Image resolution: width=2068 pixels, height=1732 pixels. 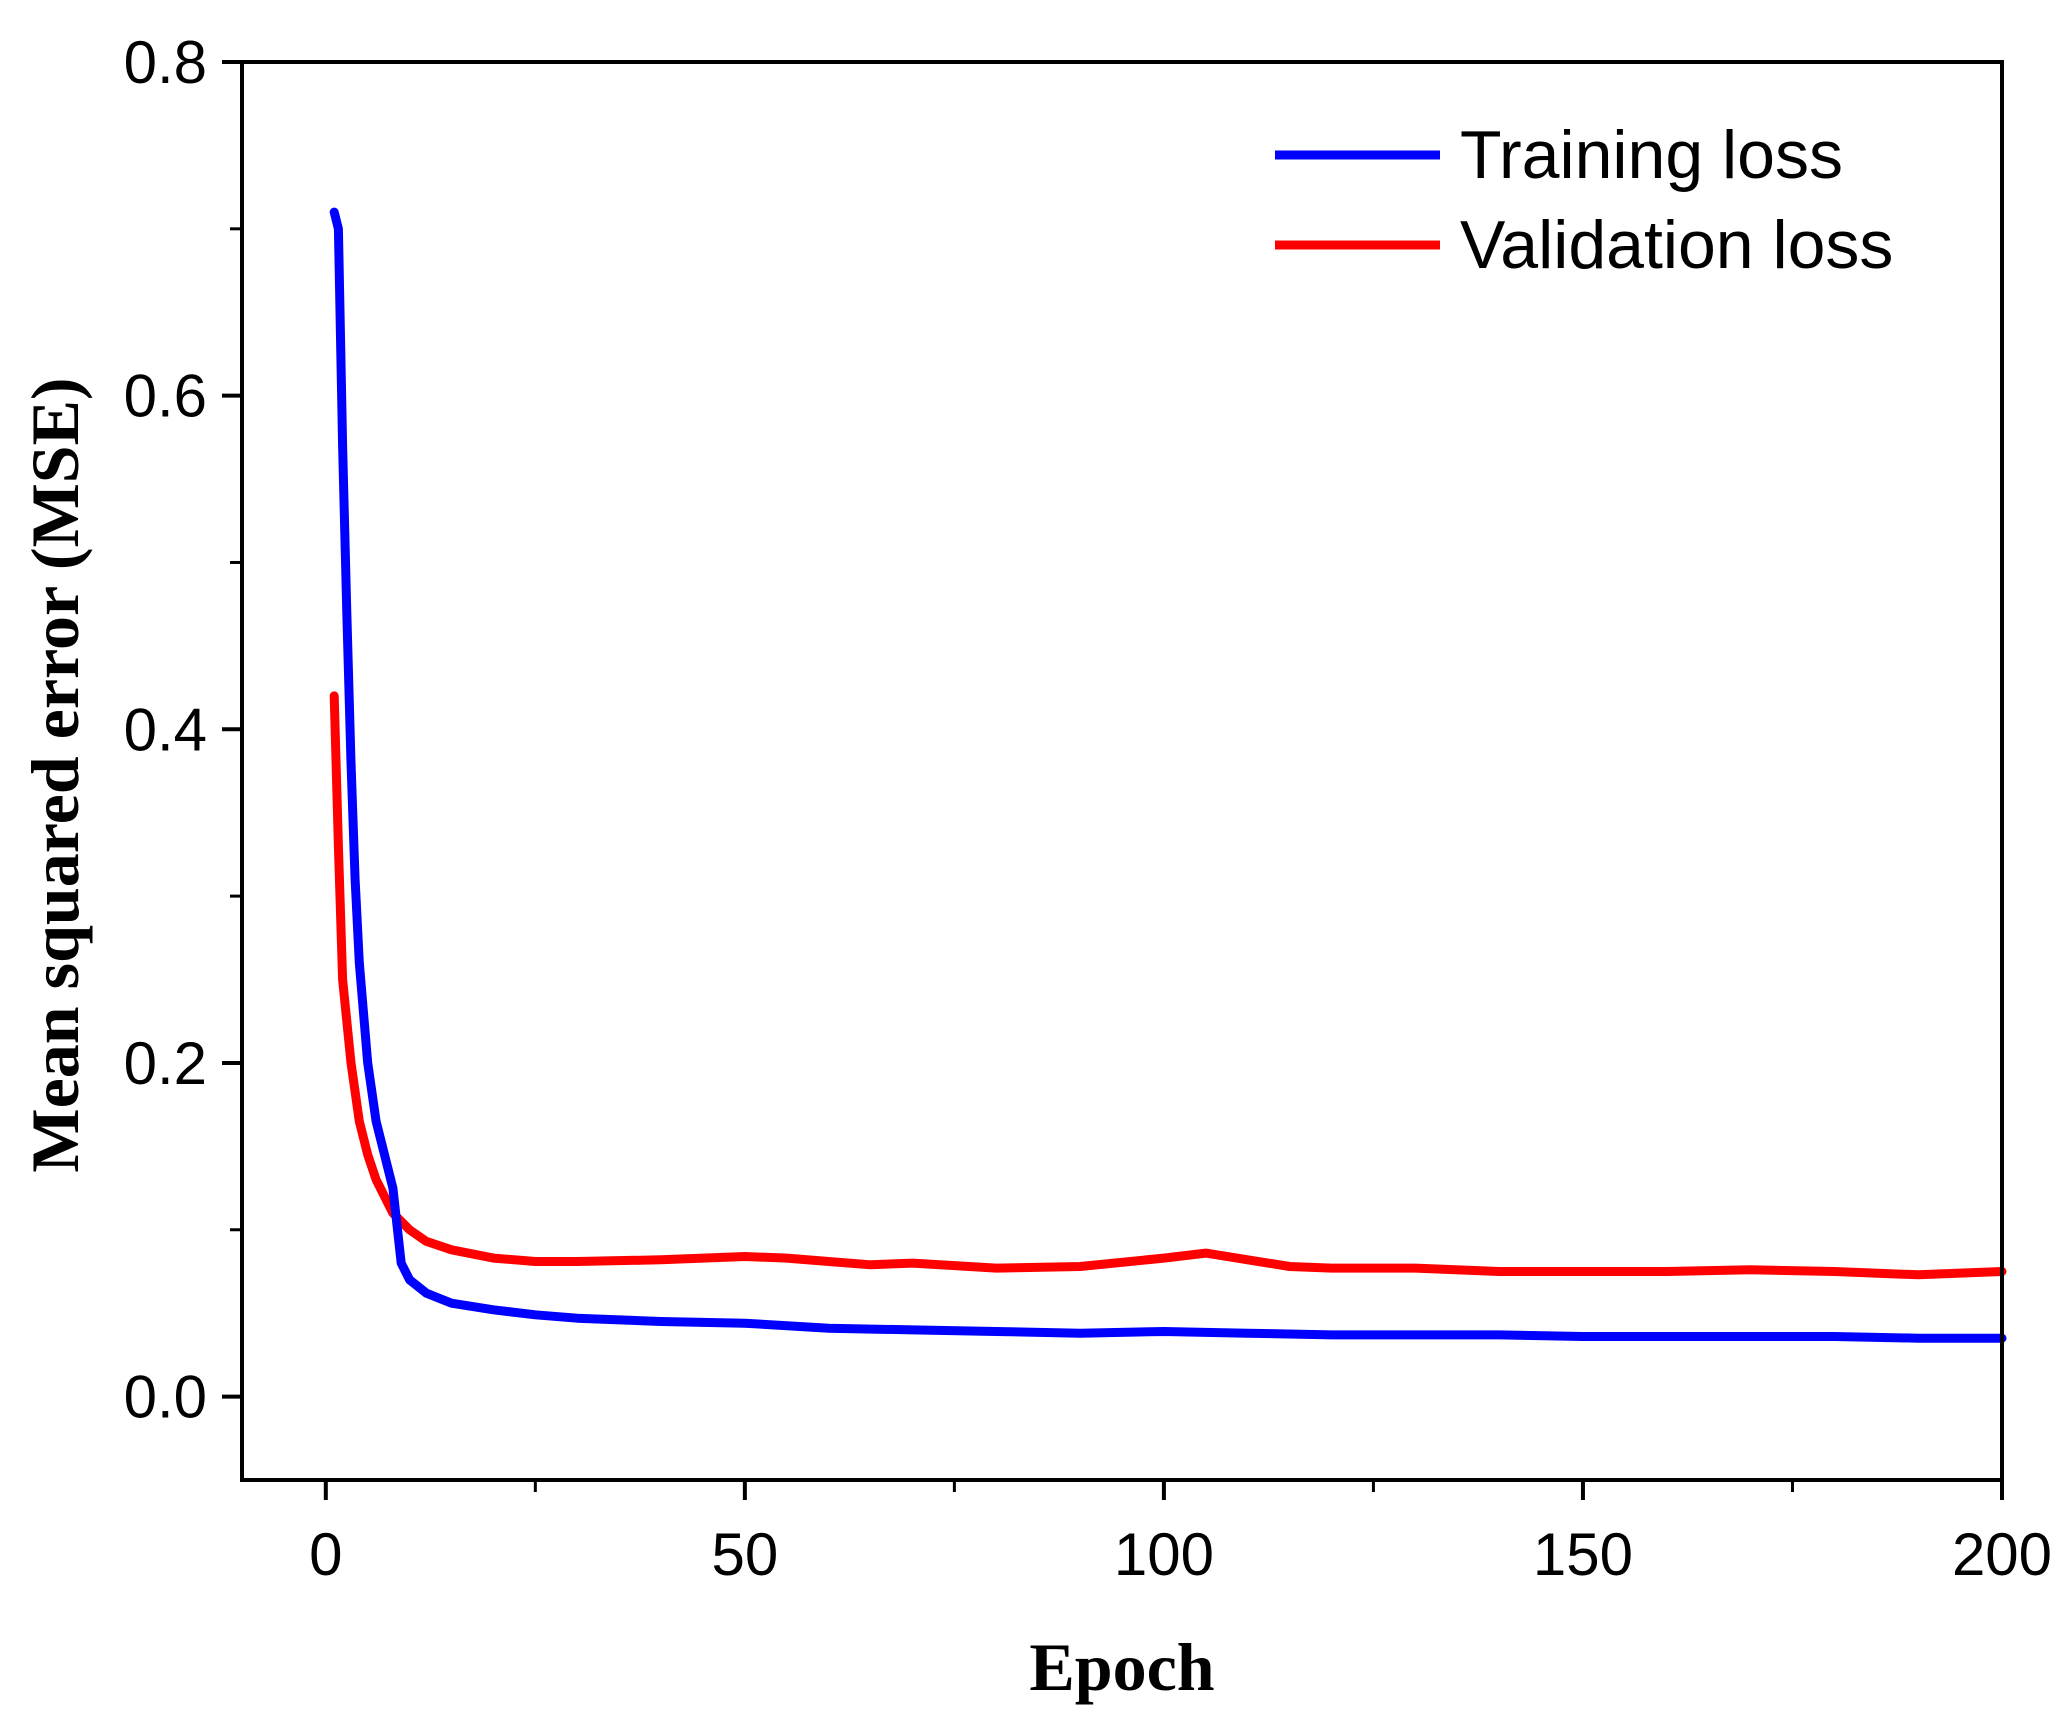 I want to click on x-axis-title: Epoch, so click(x=1121, y=1667).